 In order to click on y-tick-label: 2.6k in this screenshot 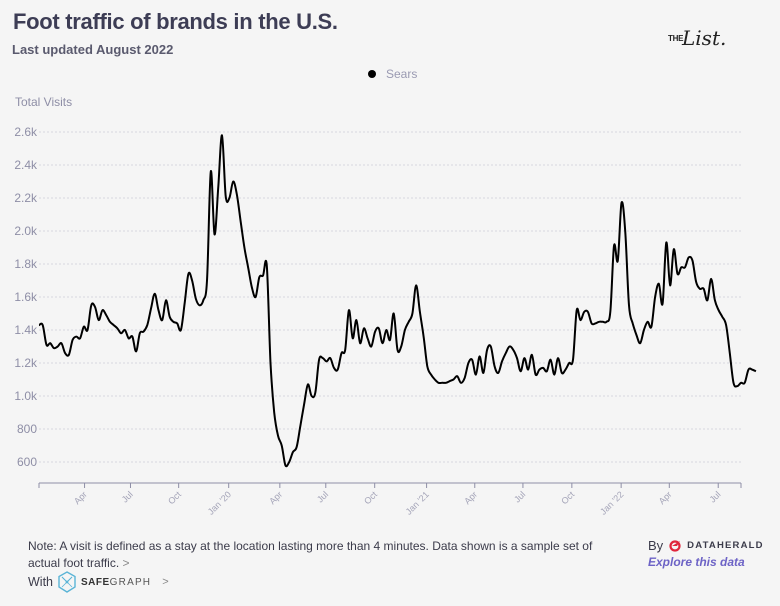, I will do `click(26, 132)`.